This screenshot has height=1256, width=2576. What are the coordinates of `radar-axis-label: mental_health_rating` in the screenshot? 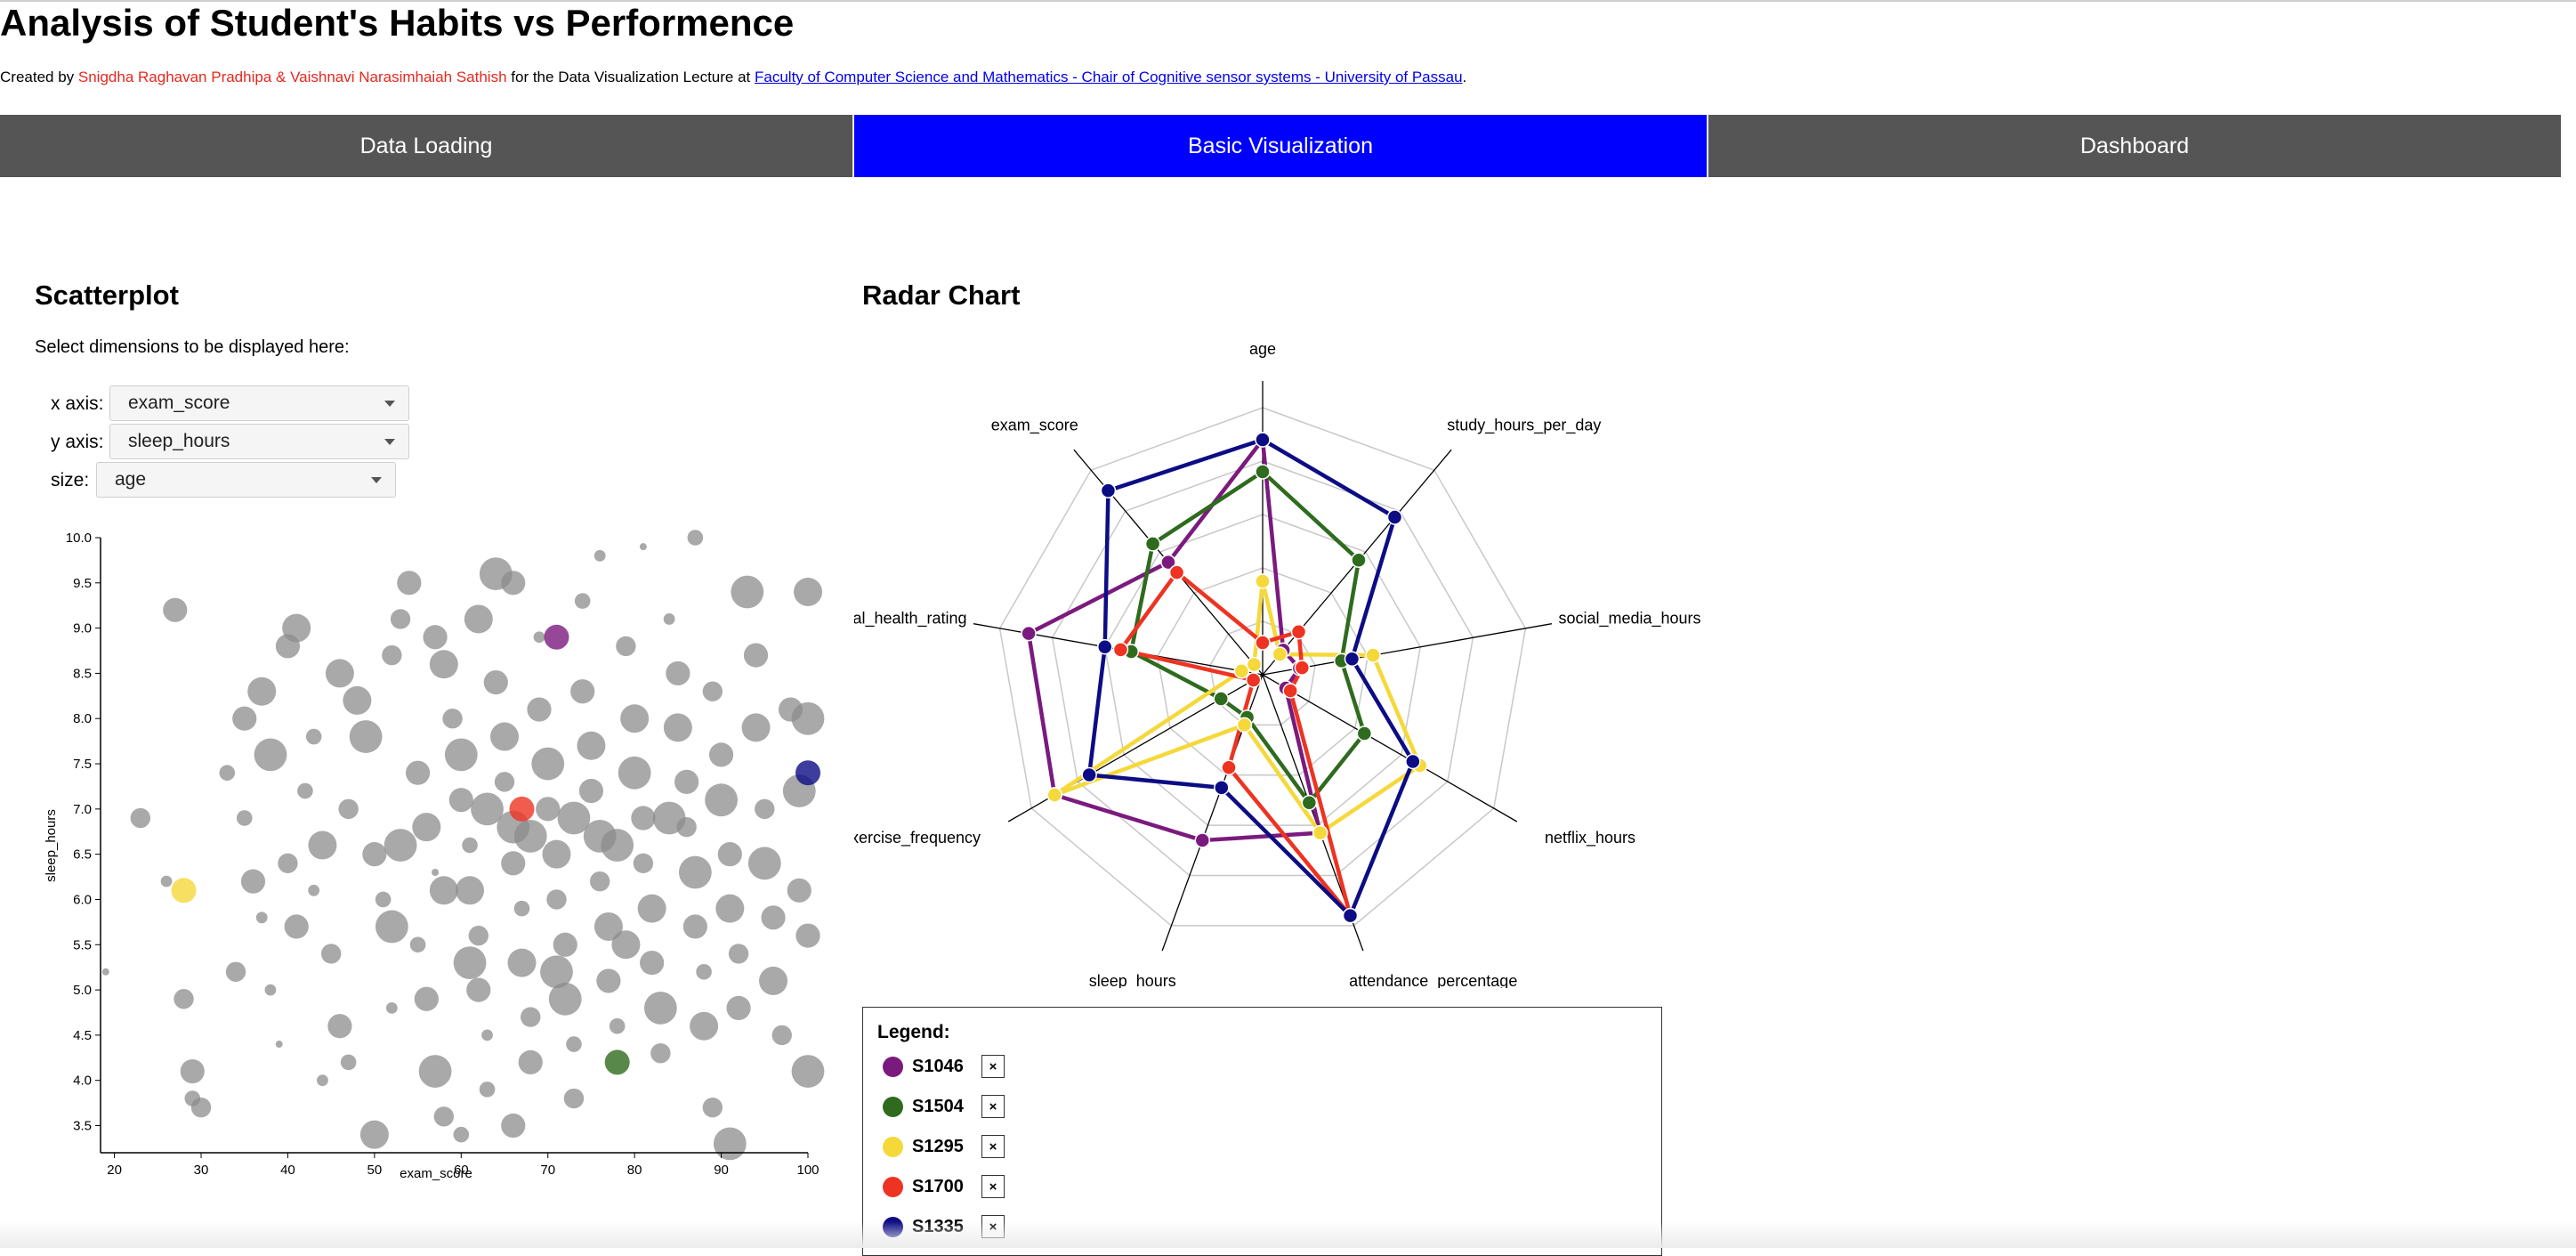 It's located at (910, 618).